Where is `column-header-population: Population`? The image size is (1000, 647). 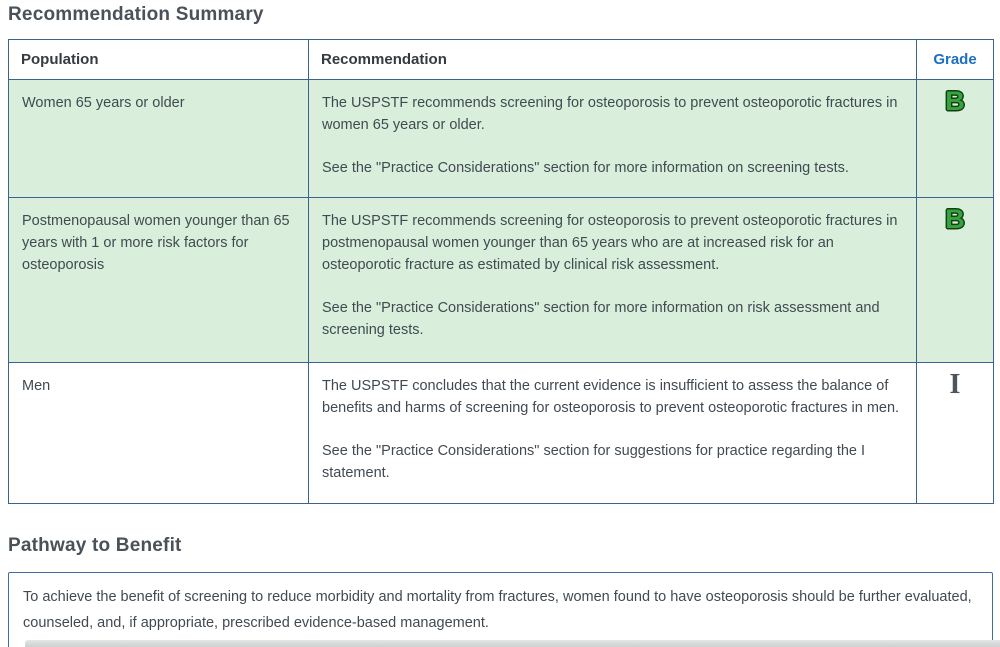
column-header-population: Population is located at coordinates (158, 59).